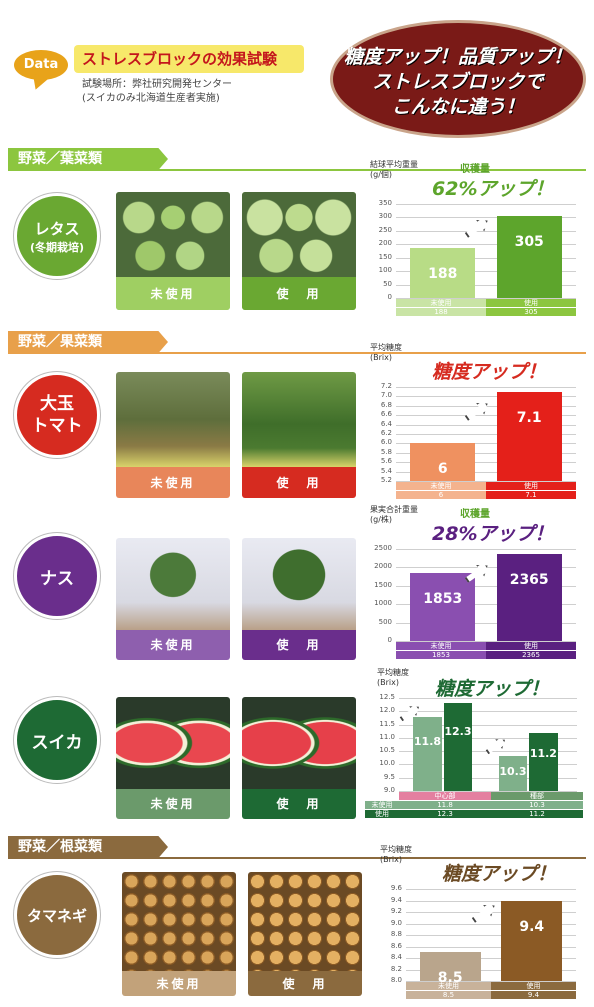 The image size is (594, 1007). I want to click on legend-series-name: 使用, so click(382, 814).